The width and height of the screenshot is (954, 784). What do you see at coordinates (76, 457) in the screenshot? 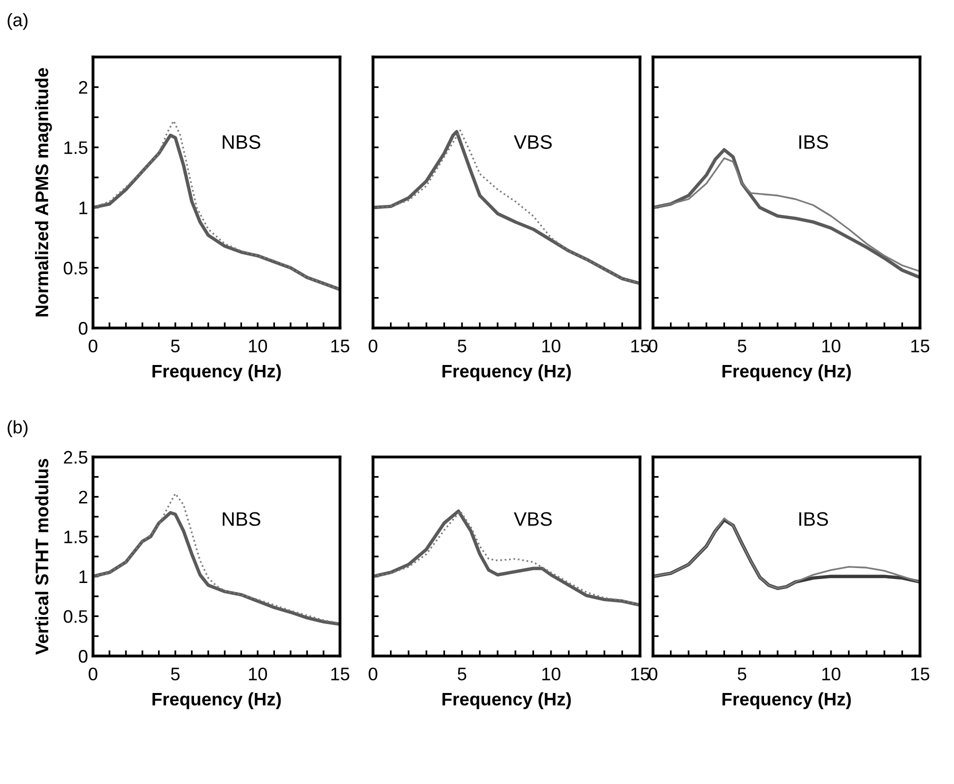
I see `y-tick-label: 2.5` at bounding box center [76, 457].